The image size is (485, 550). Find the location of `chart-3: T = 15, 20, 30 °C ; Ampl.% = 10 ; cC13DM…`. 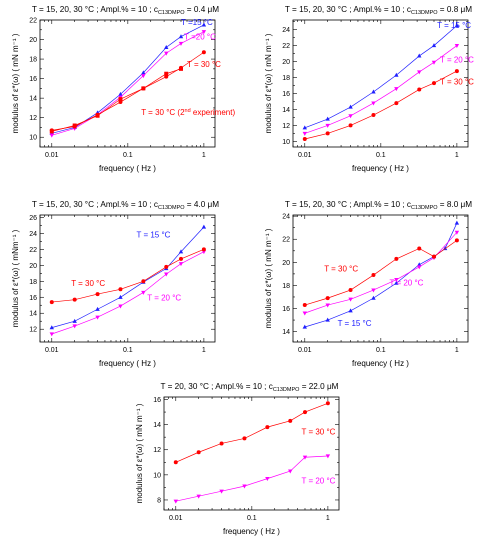

chart-3: T = 15, 20, 30 °C ; Ampl.% = 10 ; cC13DM… is located at coordinates (115, 284).